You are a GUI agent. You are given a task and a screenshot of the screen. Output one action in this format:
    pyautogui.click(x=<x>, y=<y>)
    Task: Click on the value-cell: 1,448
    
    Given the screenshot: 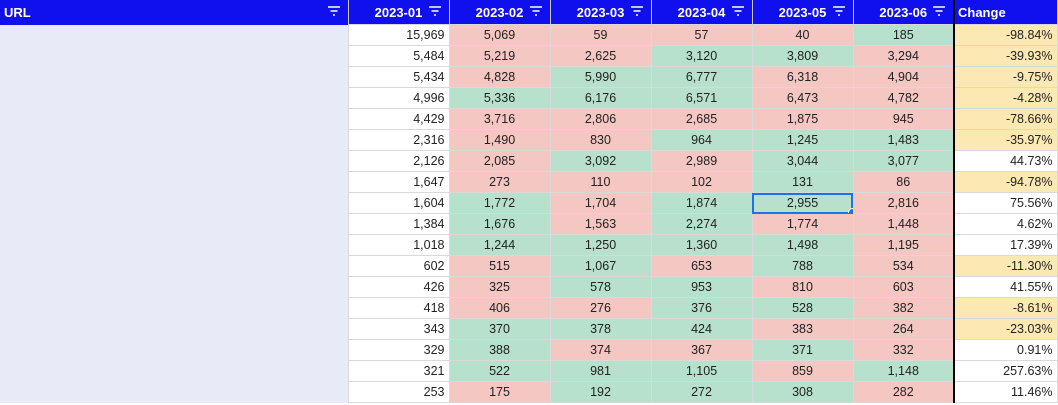 What is the action you would take?
    pyautogui.click(x=903, y=224)
    